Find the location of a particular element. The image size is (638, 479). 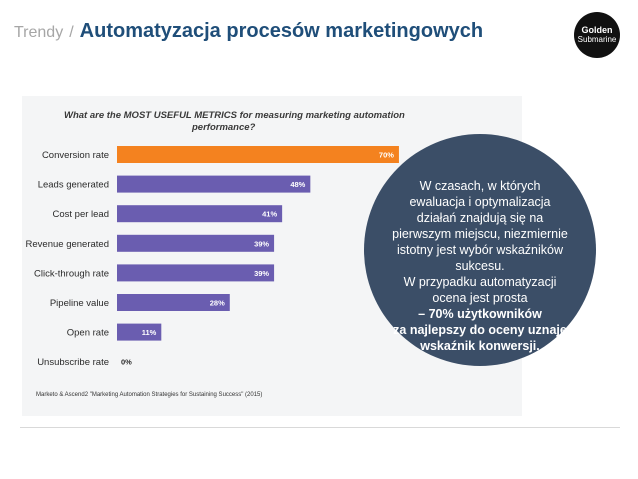

category-label: Click-through rate is located at coordinates (71, 273).